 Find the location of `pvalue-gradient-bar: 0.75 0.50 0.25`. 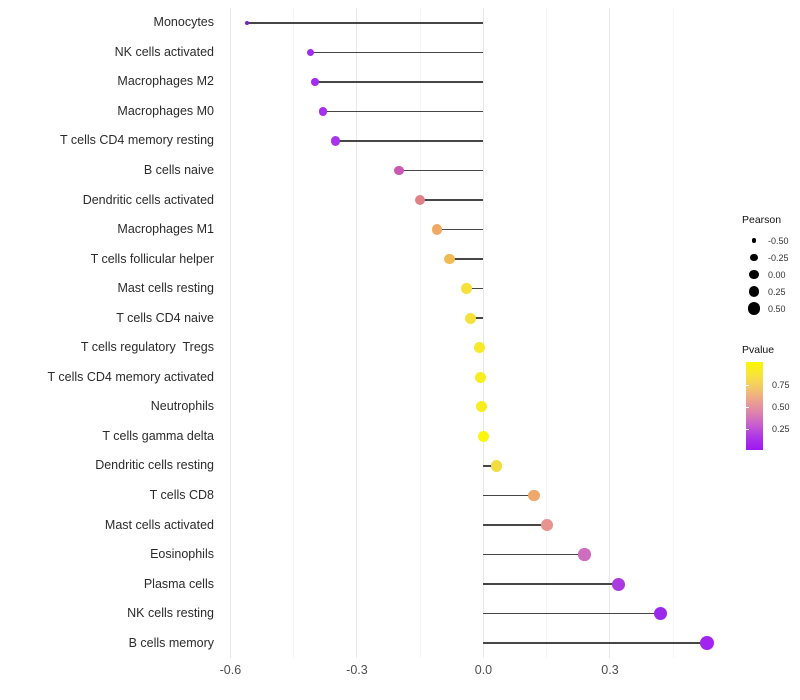

pvalue-gradient-bar: 0.75 0.50 0.25 is located at coordinates (768, 406).